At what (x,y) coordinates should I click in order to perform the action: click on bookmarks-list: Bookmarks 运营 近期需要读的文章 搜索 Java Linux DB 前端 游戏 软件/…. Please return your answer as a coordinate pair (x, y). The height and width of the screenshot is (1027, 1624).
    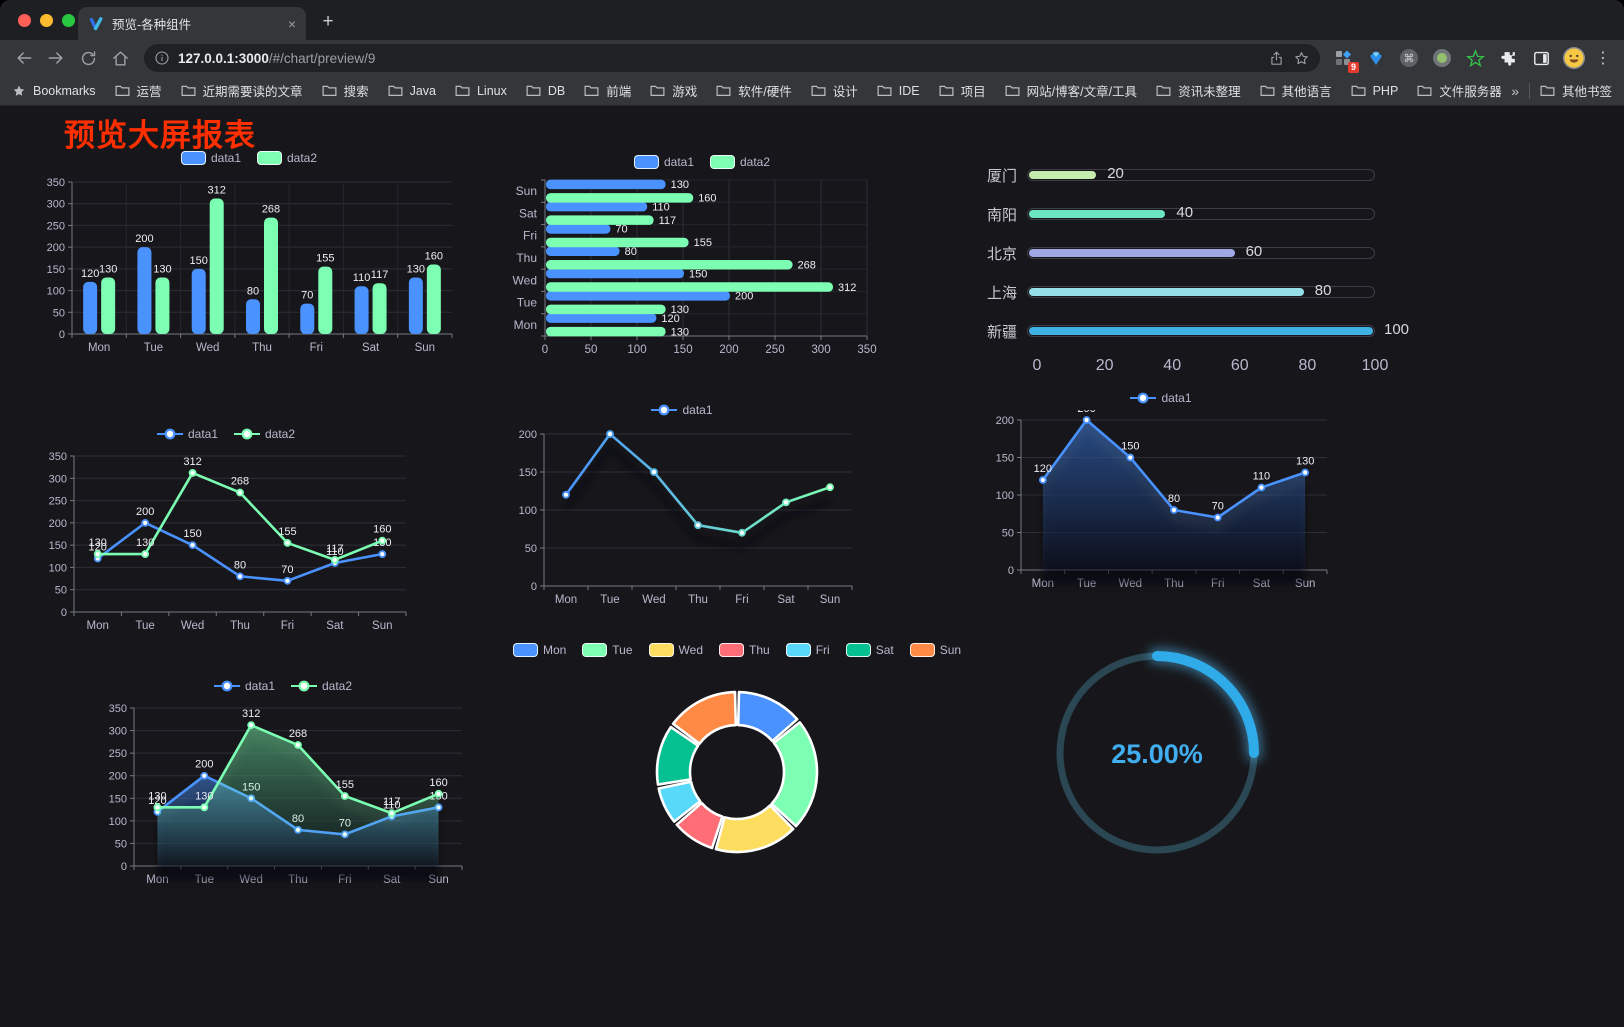
    Looking at the image, I should click on (757, 90).